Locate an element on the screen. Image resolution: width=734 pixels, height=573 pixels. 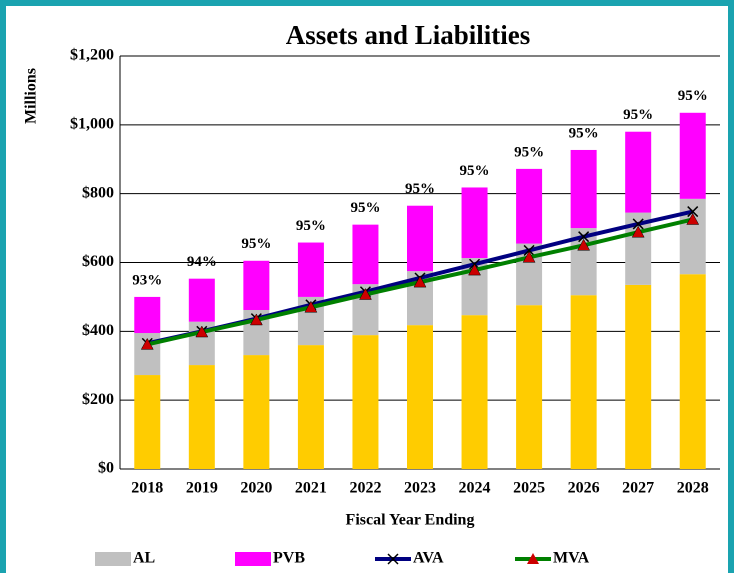
y-tick-label: $1,200 is located at coordinates (92, 55).